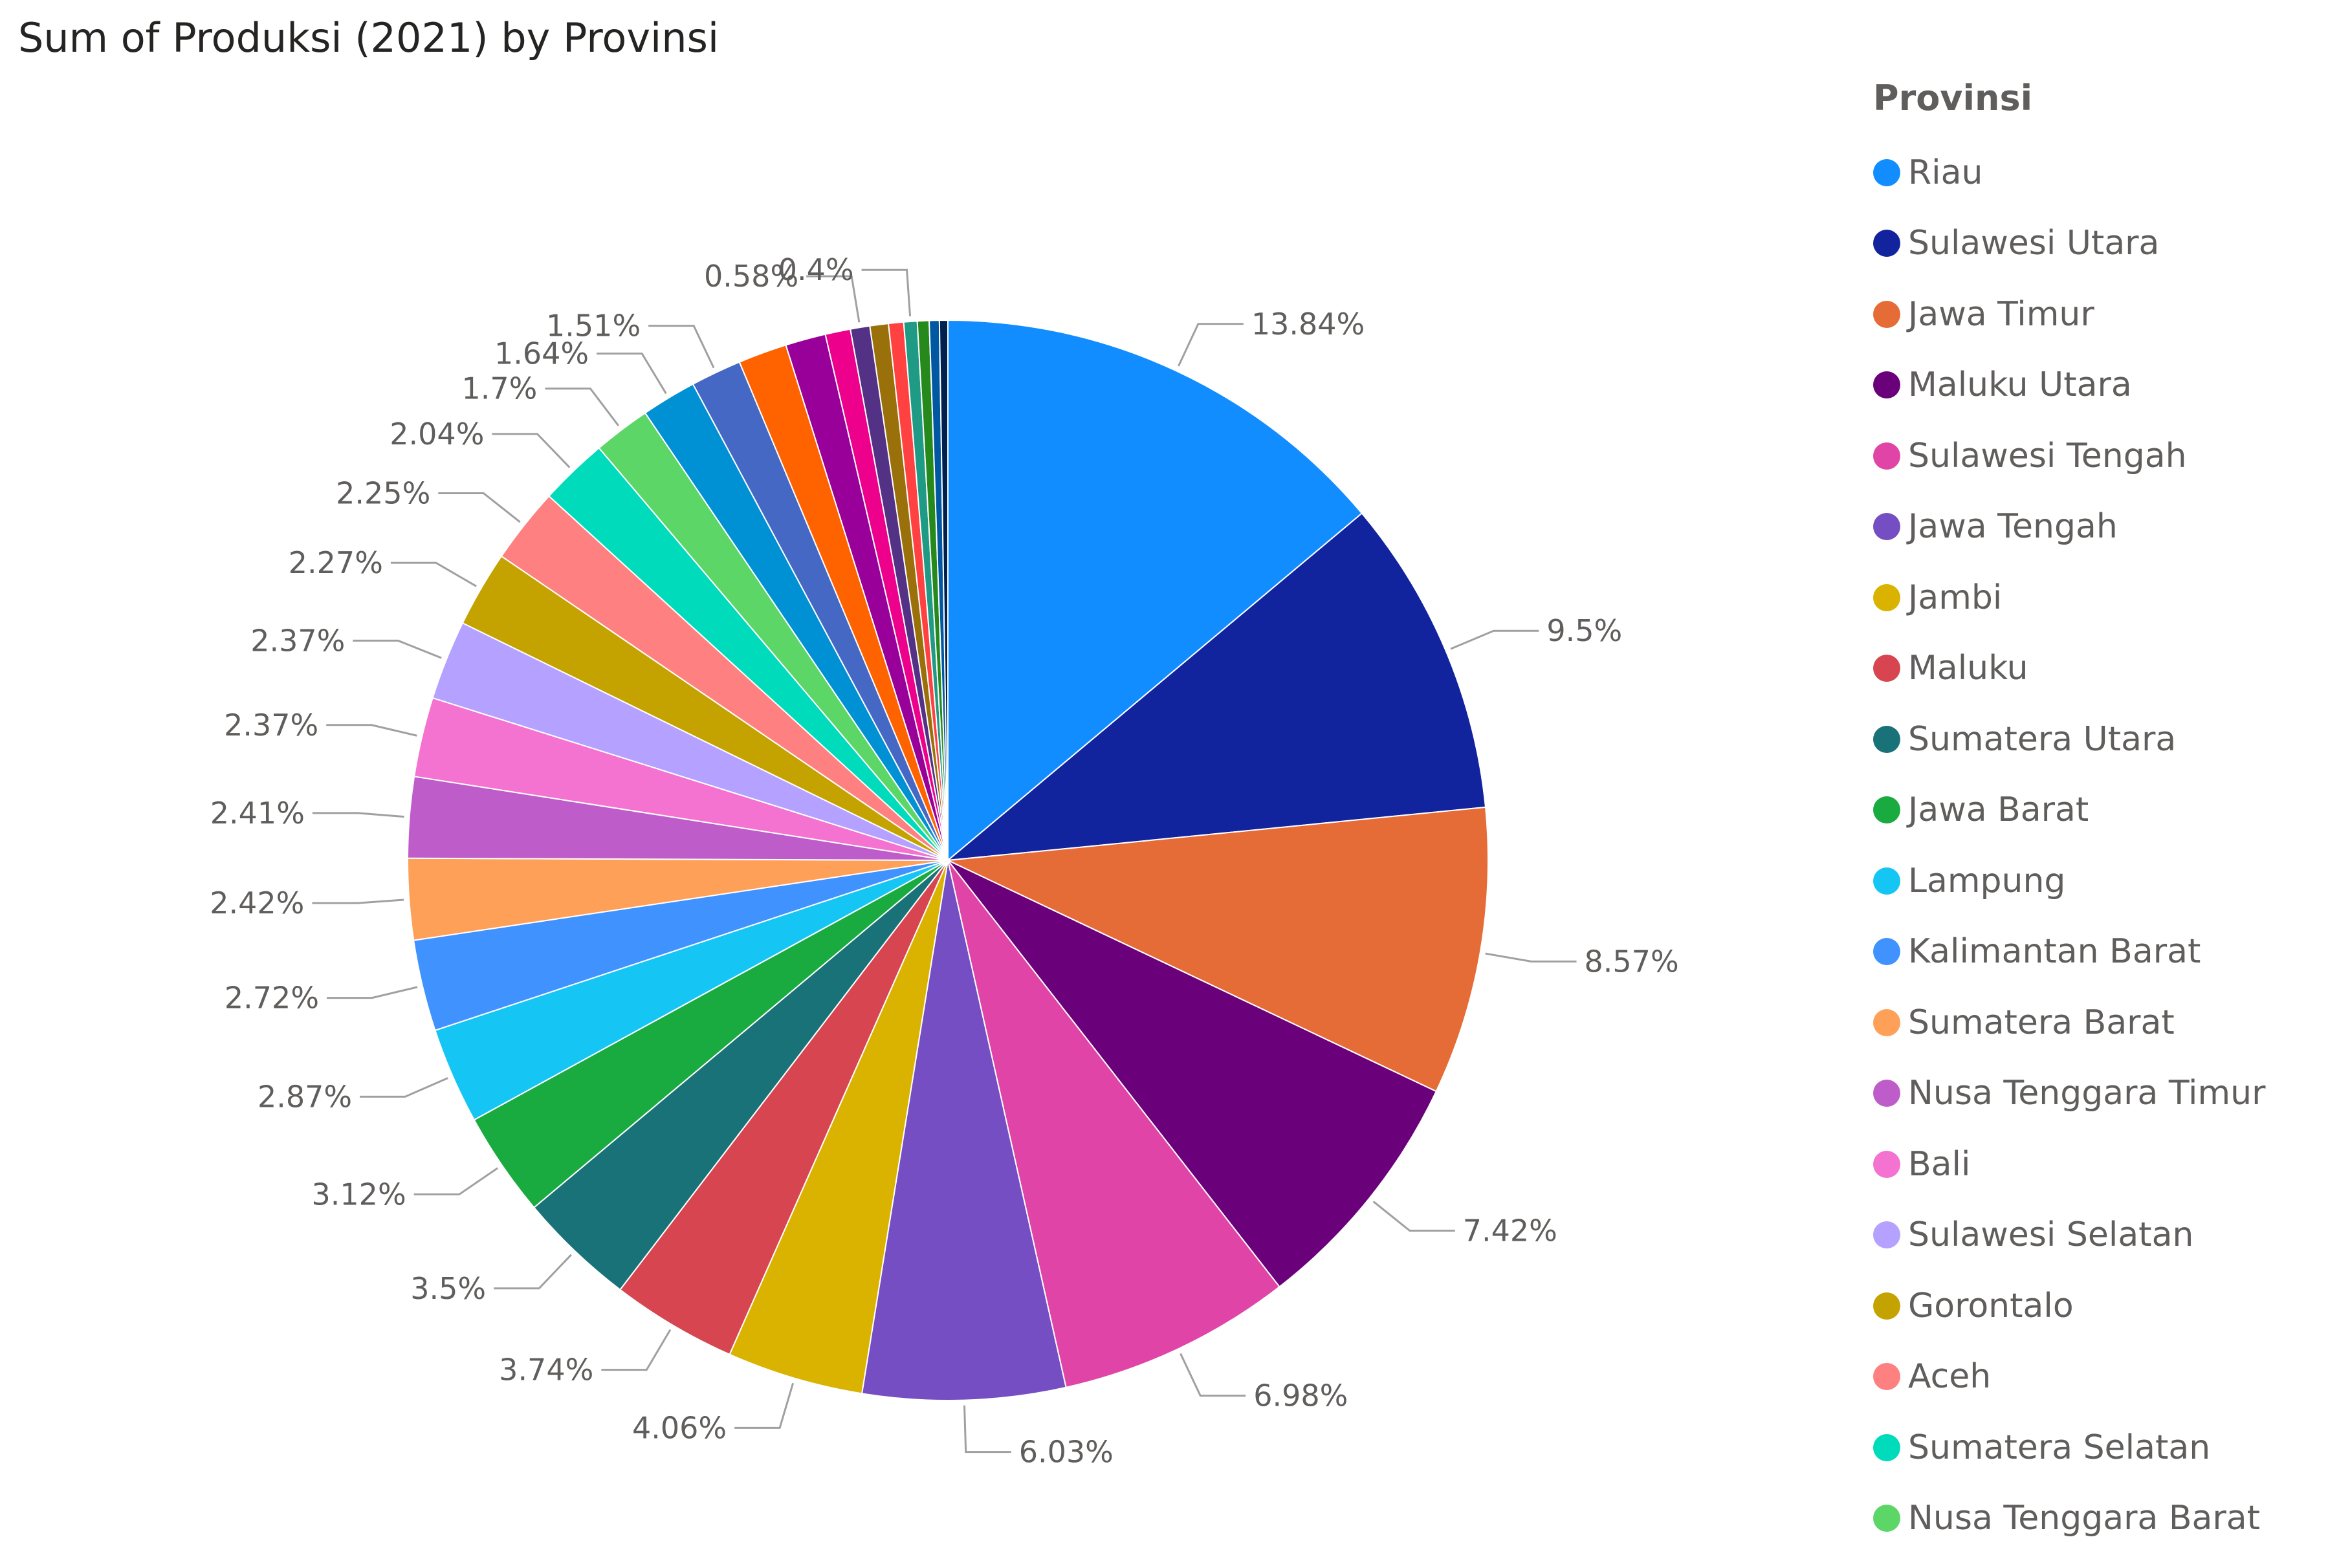 The width and height of the screenshot is (2328, 1568). What do you see at coordinates (541, 353) in the screenshot?
I see `data-label: 1.64%` at bounding box center [541, 353].